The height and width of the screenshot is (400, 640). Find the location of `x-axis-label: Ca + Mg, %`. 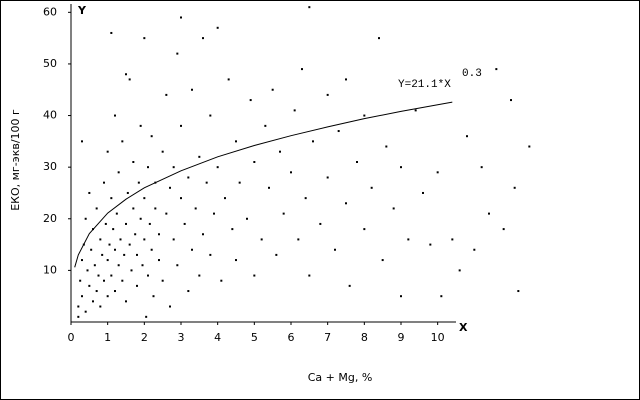

x-axis-label: Ca + Mg, % is located at coordinates (340, 377).